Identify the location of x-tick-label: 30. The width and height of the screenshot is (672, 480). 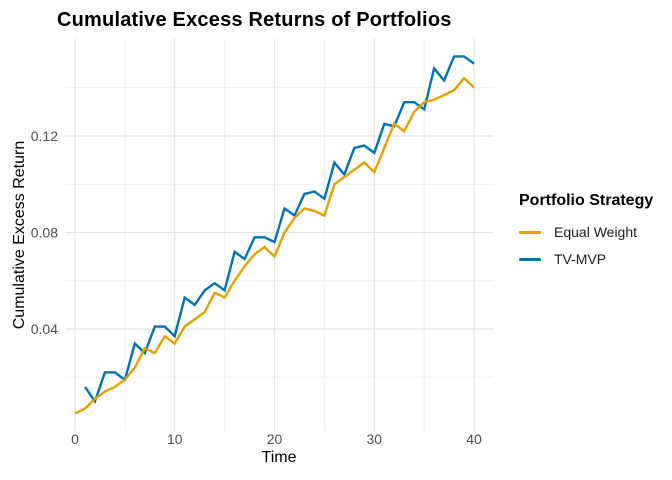
(374, 439).